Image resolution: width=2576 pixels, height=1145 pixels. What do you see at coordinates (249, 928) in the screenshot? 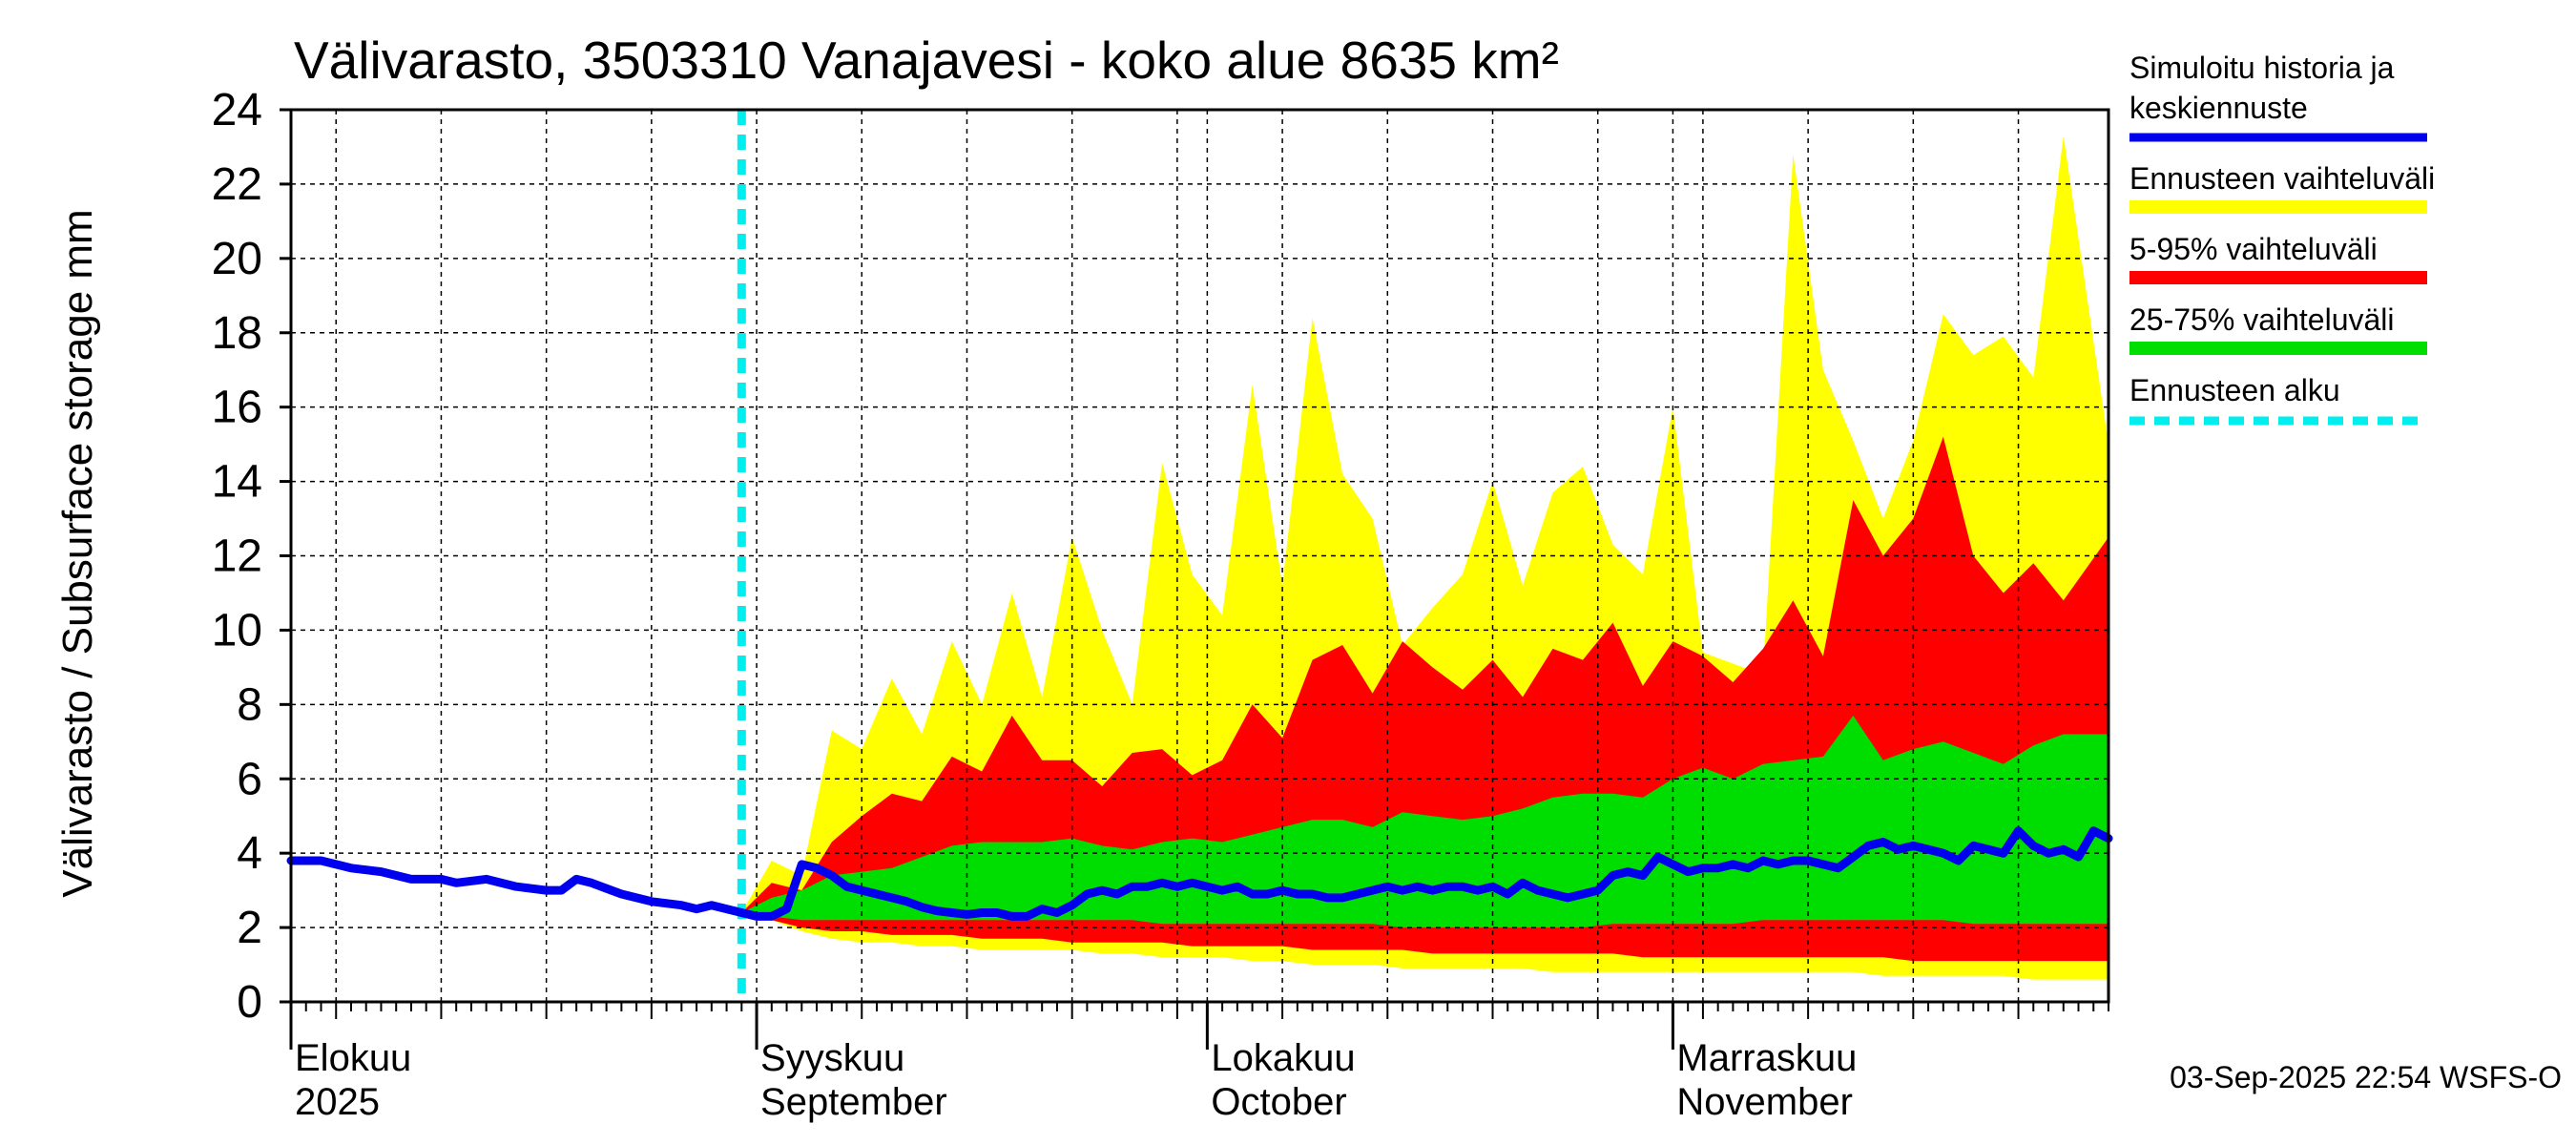
I see `y-tick-label: 2` at bounding box center [249, 928].